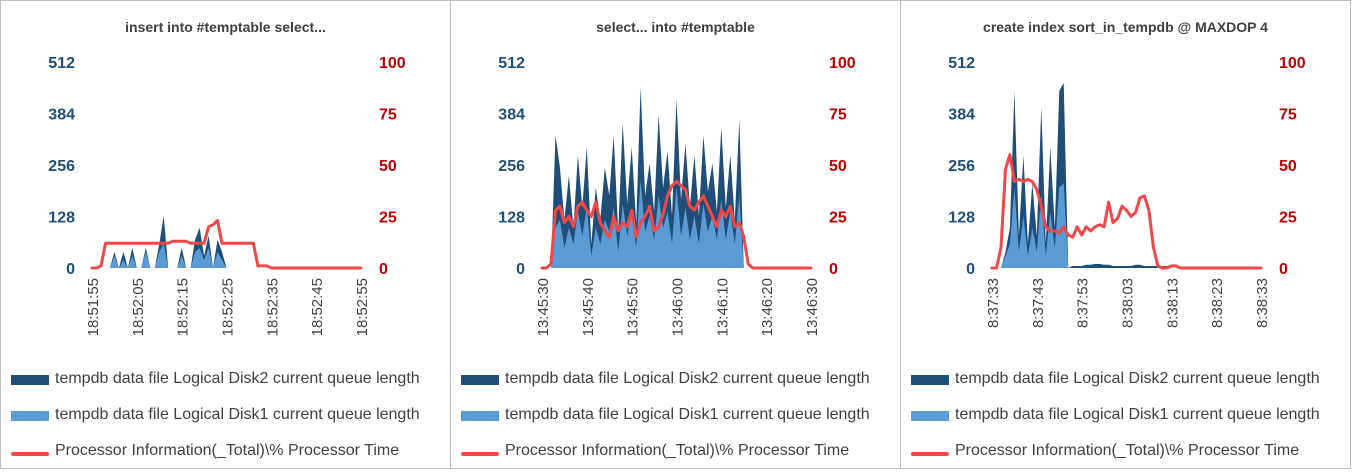 The height and width of the screenshot is (475, 1352). I want to click on x-tick-label: 18:52:15, so click(183, 307).